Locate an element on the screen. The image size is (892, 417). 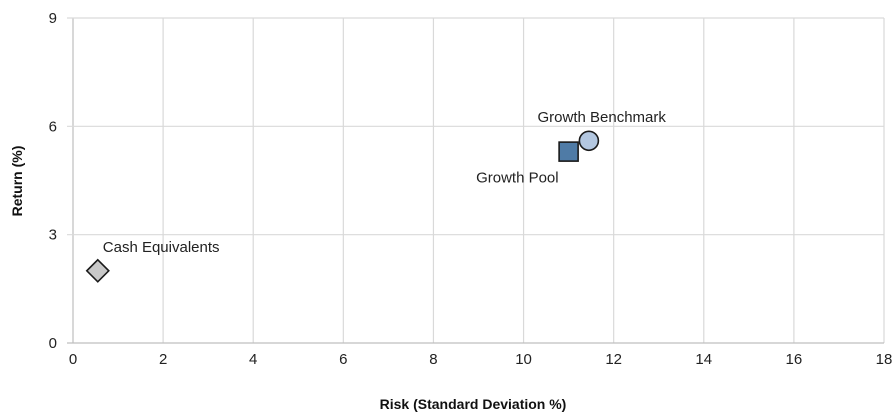
point-circle-marker is located at coordinates (589, 141).